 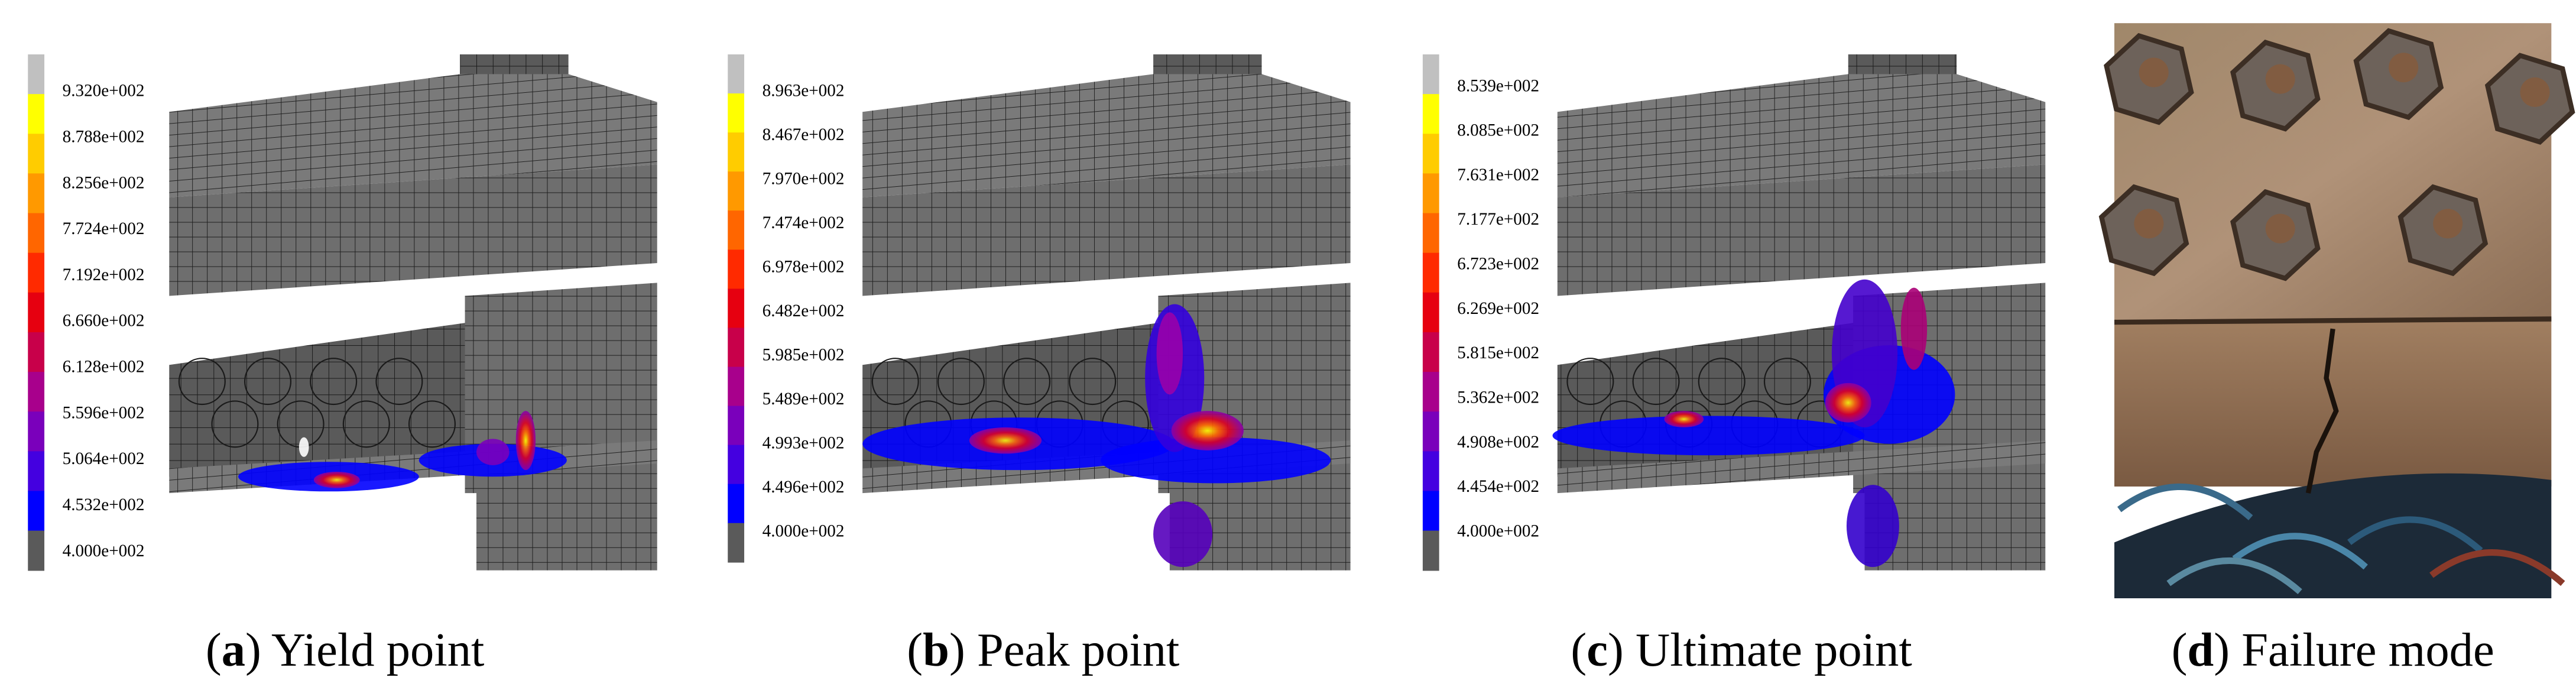 I want to click on legend-label: 6.269e+002, so click(x=1498, y=308).